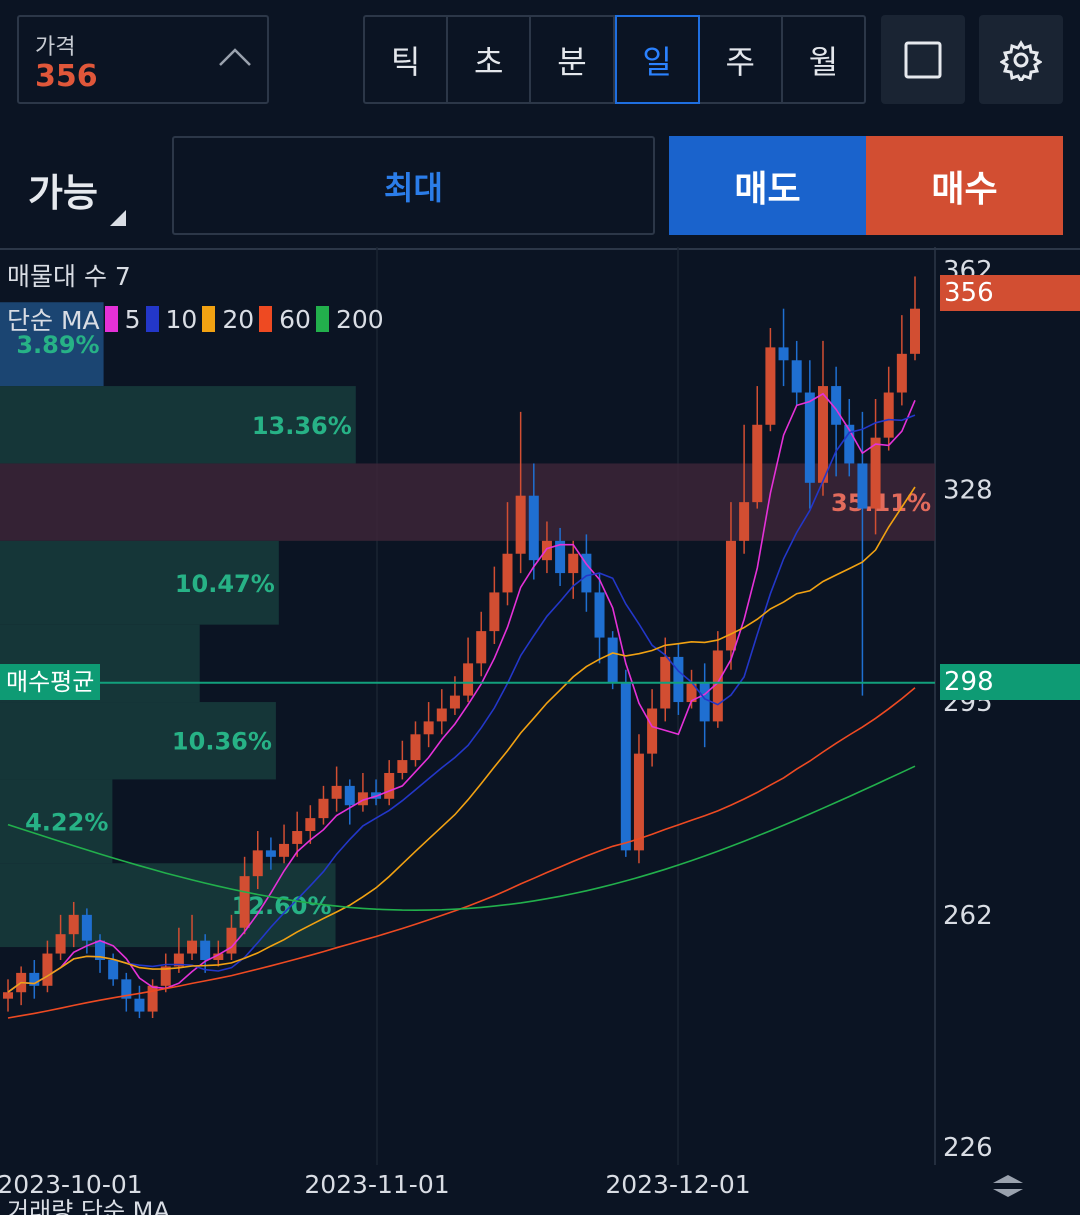  I want to click on avg-price-tag: 298, so click(1010, 682).